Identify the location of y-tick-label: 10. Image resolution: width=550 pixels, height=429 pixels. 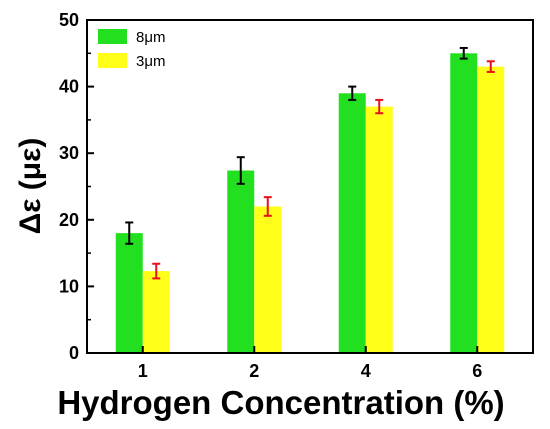
(69, 286).